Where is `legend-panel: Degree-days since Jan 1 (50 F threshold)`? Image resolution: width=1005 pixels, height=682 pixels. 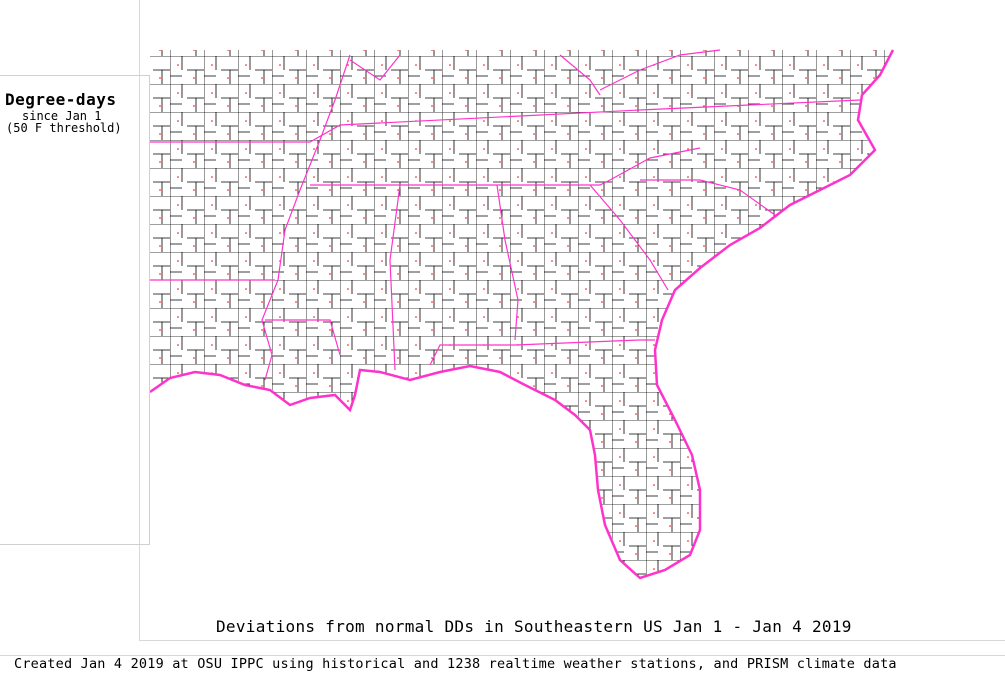 legend-panel: Degree-days since Jan 1 (50 F threshold) is located at coordinates (75, 310).